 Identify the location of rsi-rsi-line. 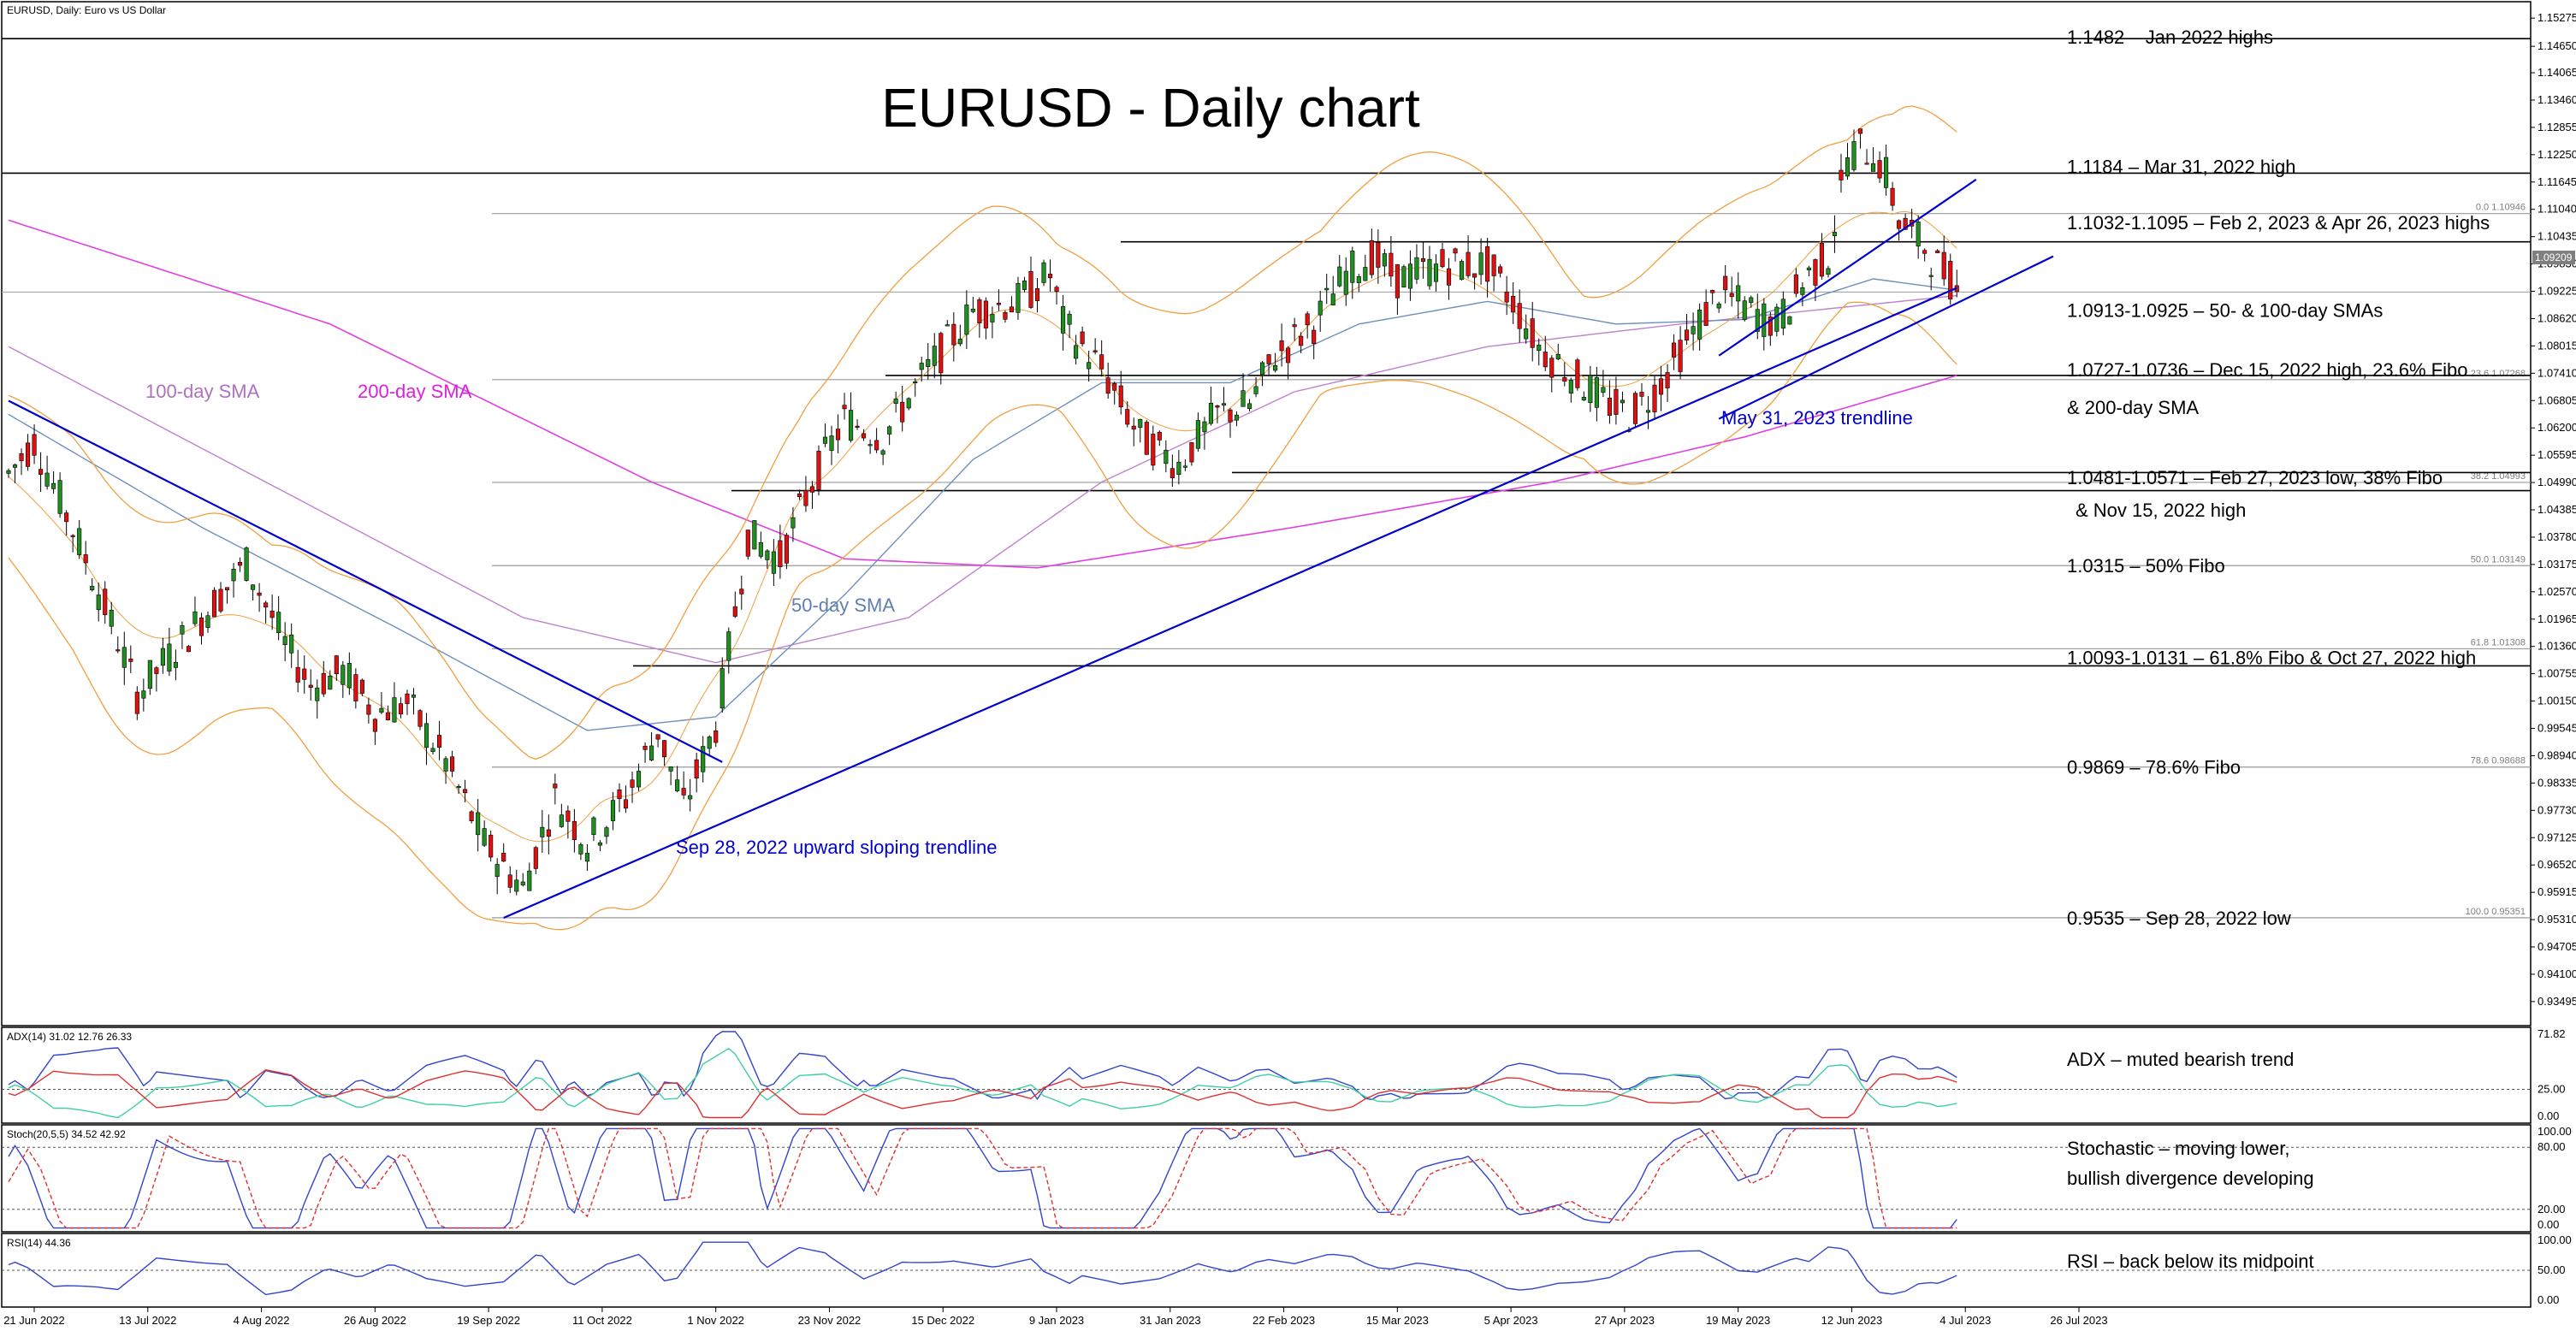
(982, 1269).